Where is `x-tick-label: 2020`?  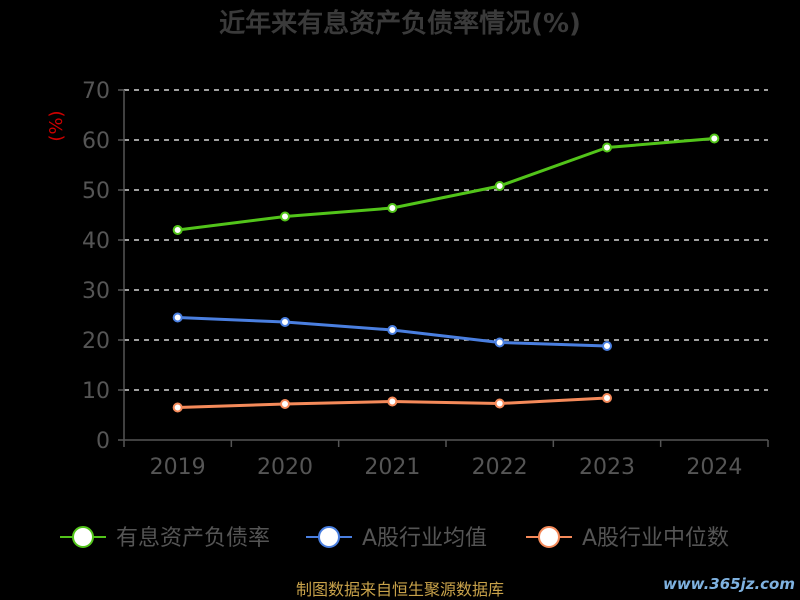
x-tick-label: 2020 is located at coordinates (285, 467).